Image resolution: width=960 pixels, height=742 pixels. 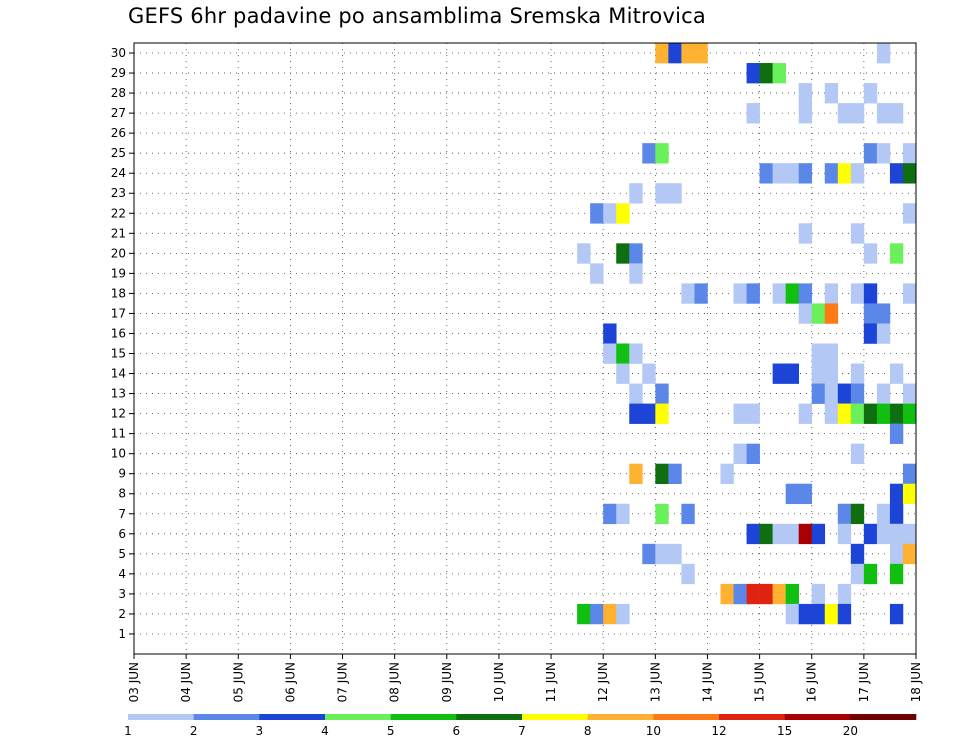 What do you see at coordinates (194, 731) in the screenshot?
I see `colorbar-label: 2` at bounding box center [194, 731].